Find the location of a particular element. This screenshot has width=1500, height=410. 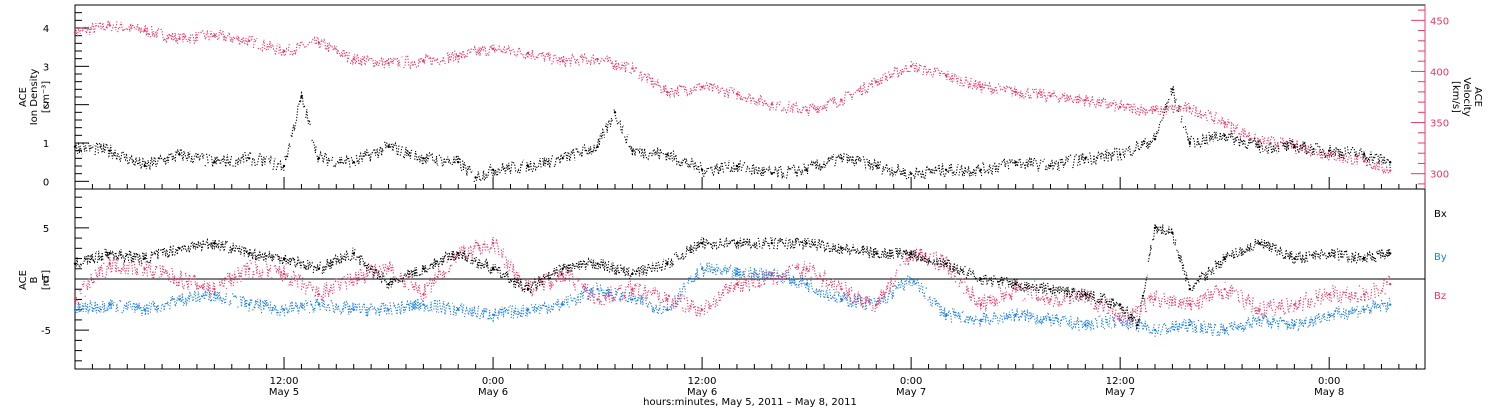

bfield-legend: Bx By Bz is located at coordinates (1440, 255).